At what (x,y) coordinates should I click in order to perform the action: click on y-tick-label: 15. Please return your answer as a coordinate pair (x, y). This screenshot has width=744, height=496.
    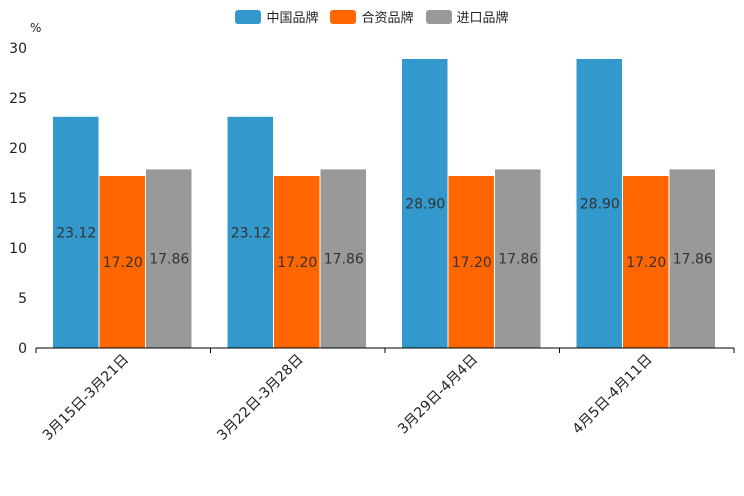
    Looking at the image, I should click on (18, 199).